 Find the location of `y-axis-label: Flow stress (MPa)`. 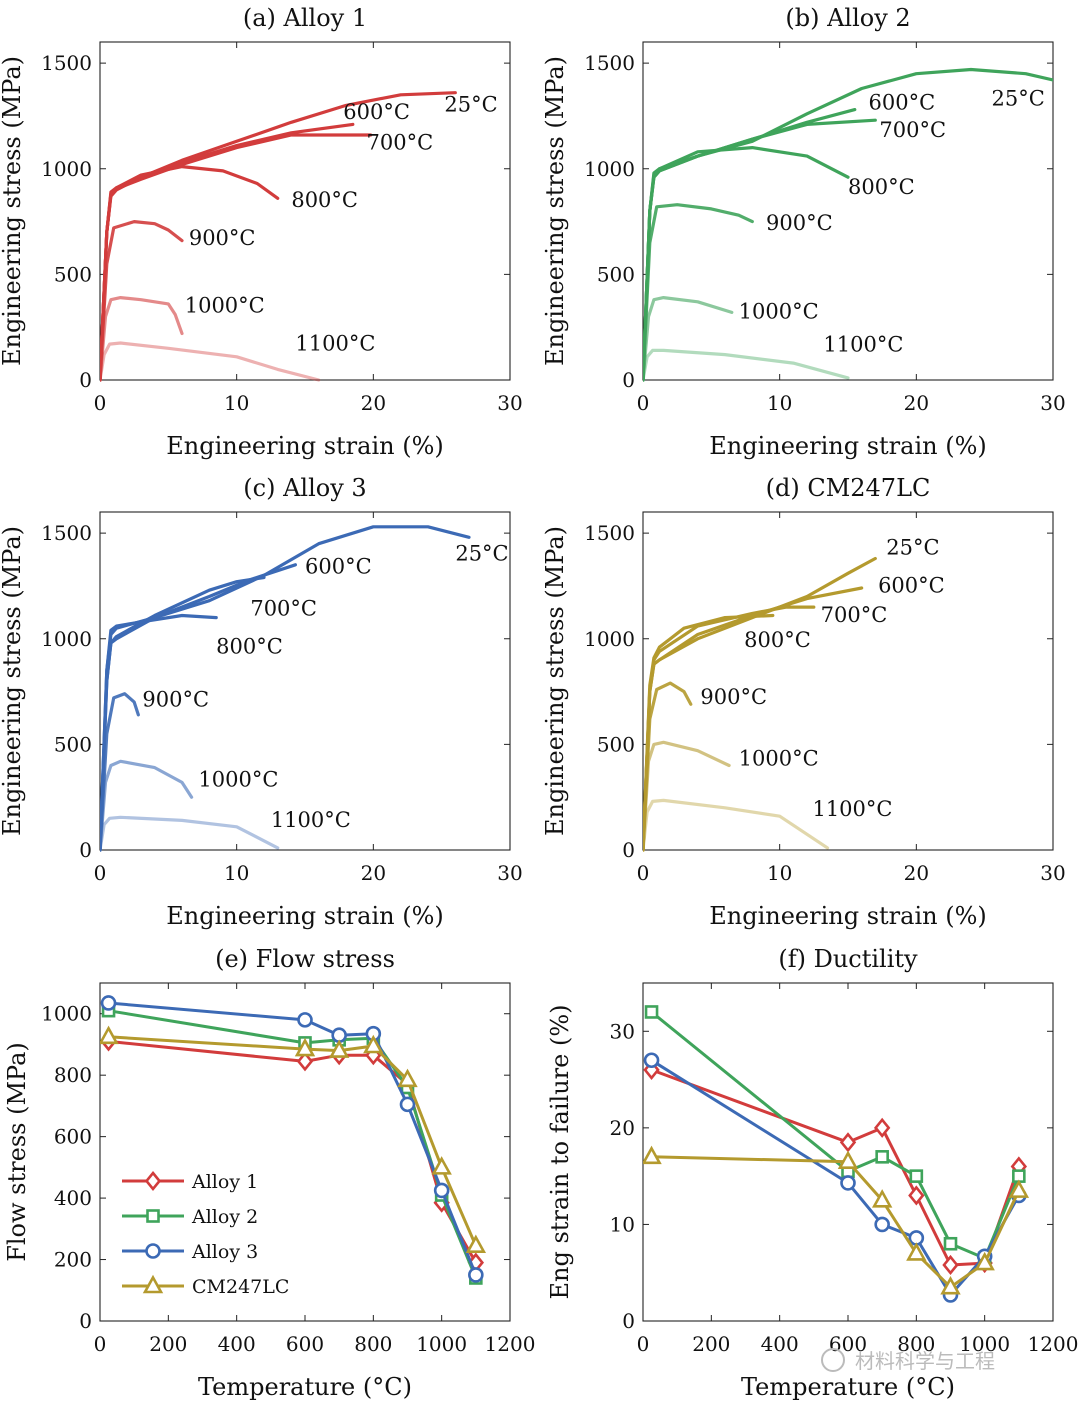

y-axis-label: Flow stress (MPa) is located at coordinates (17, 1152).